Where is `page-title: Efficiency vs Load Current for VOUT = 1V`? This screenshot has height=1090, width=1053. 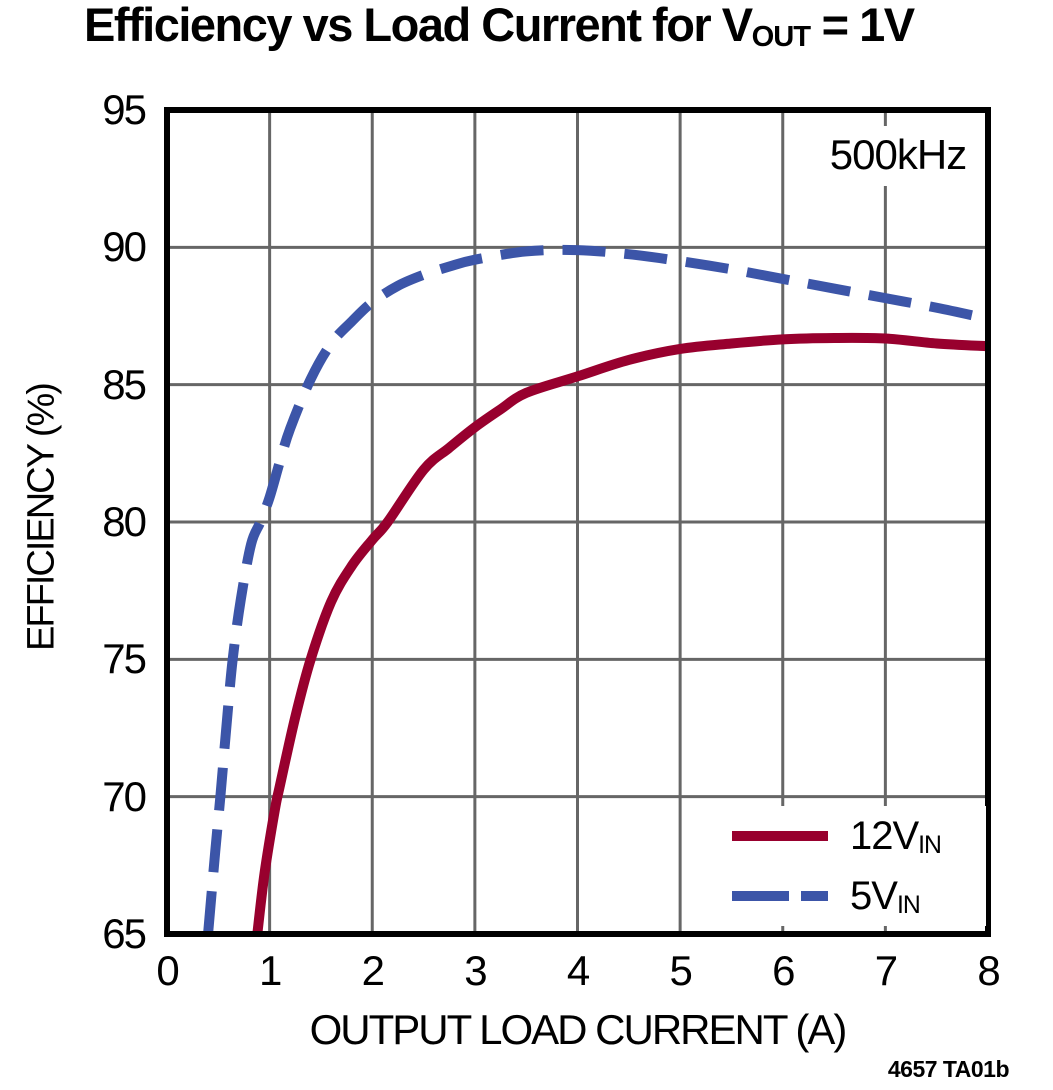
page-title: Efficiency vs Load Current for VOUT = 1V is located at coordinates (500, 30).